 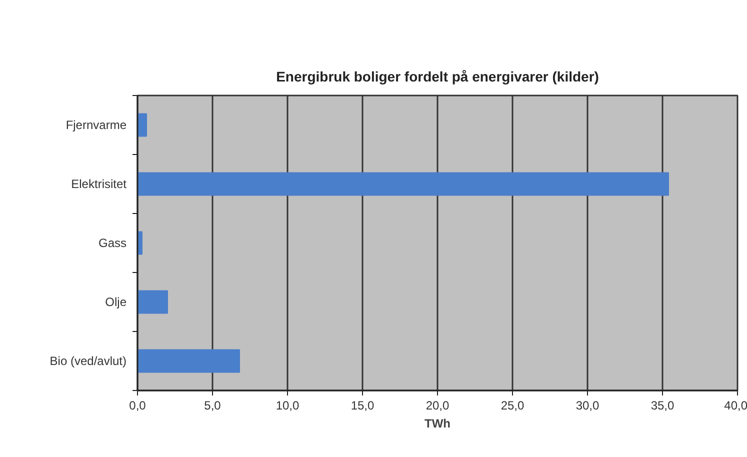 What do you see at coordinates (438, 405) in the screenshot?
I see `x-tick-label: 20,0` at bounding box center [438, 405].